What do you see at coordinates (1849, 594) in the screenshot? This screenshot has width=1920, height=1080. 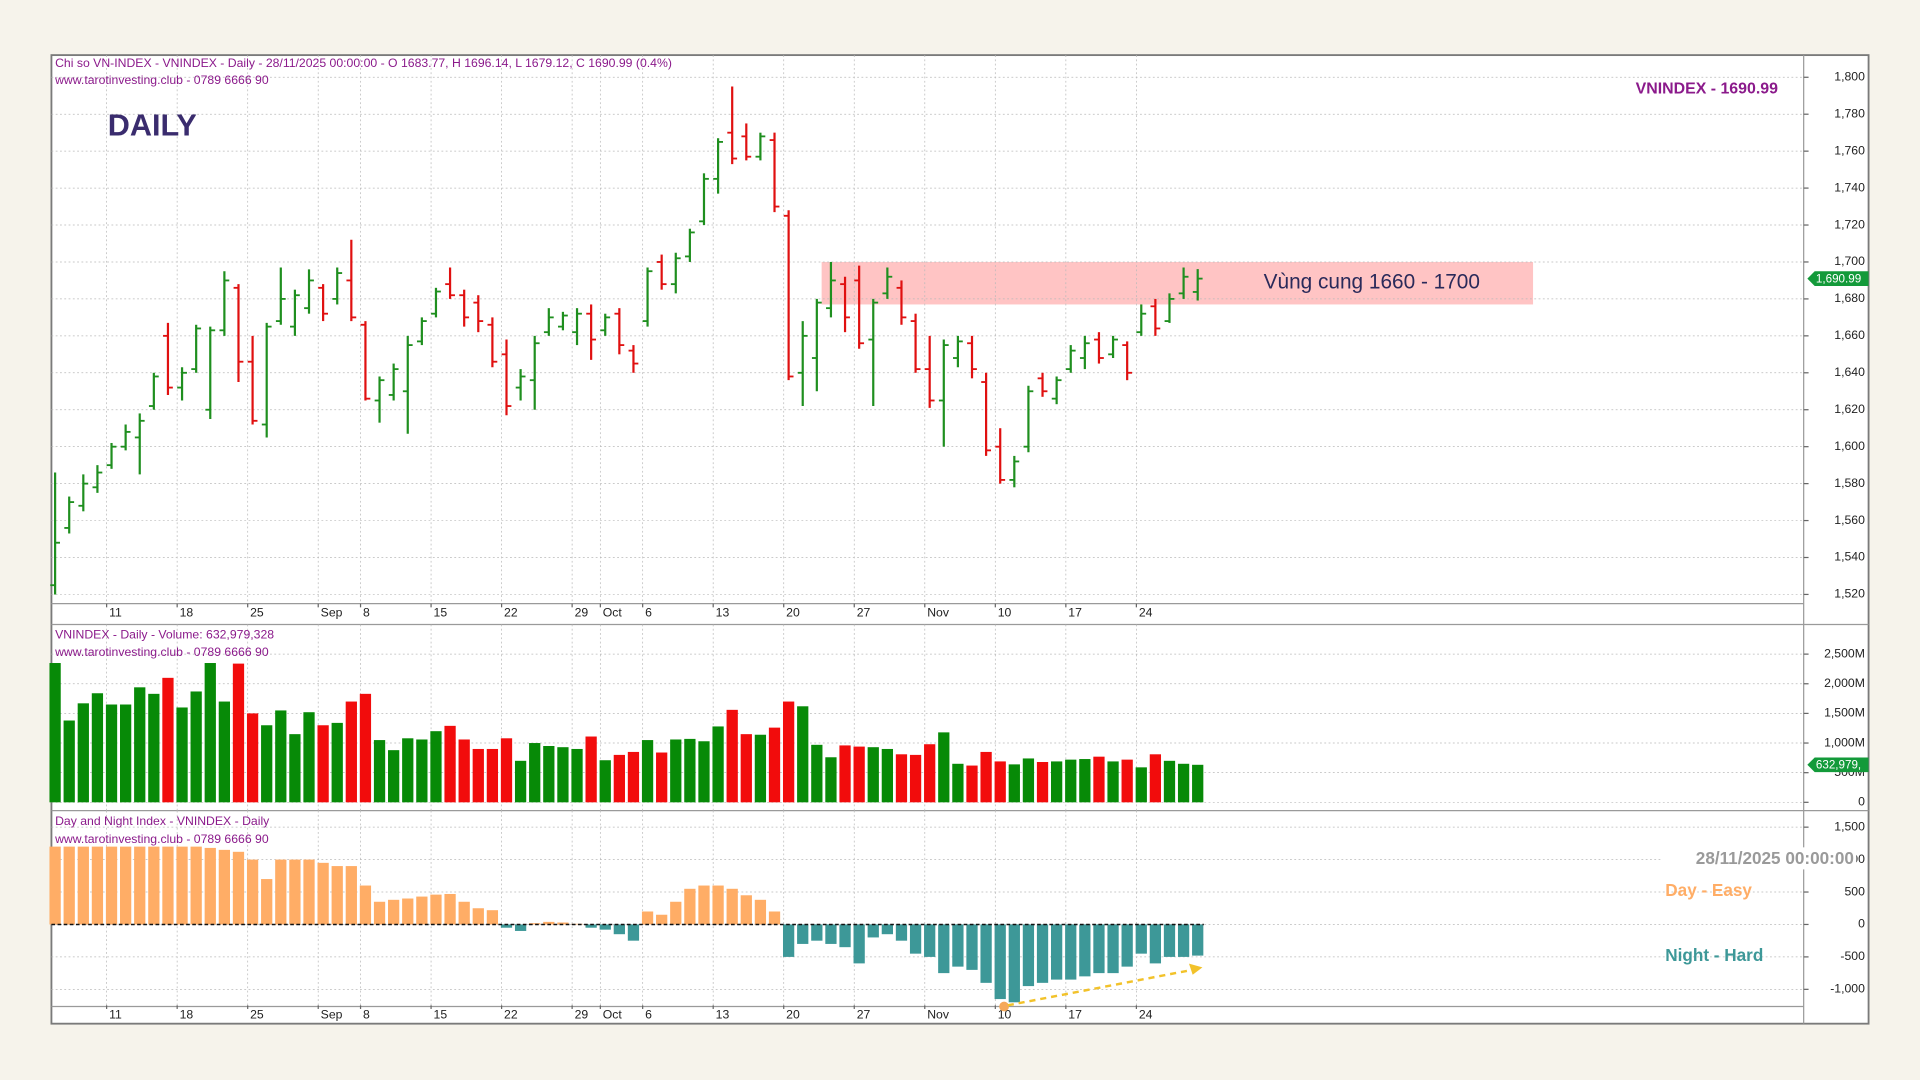 I see `y-tick-label: 1,520` at bounding box center [1849, 594].